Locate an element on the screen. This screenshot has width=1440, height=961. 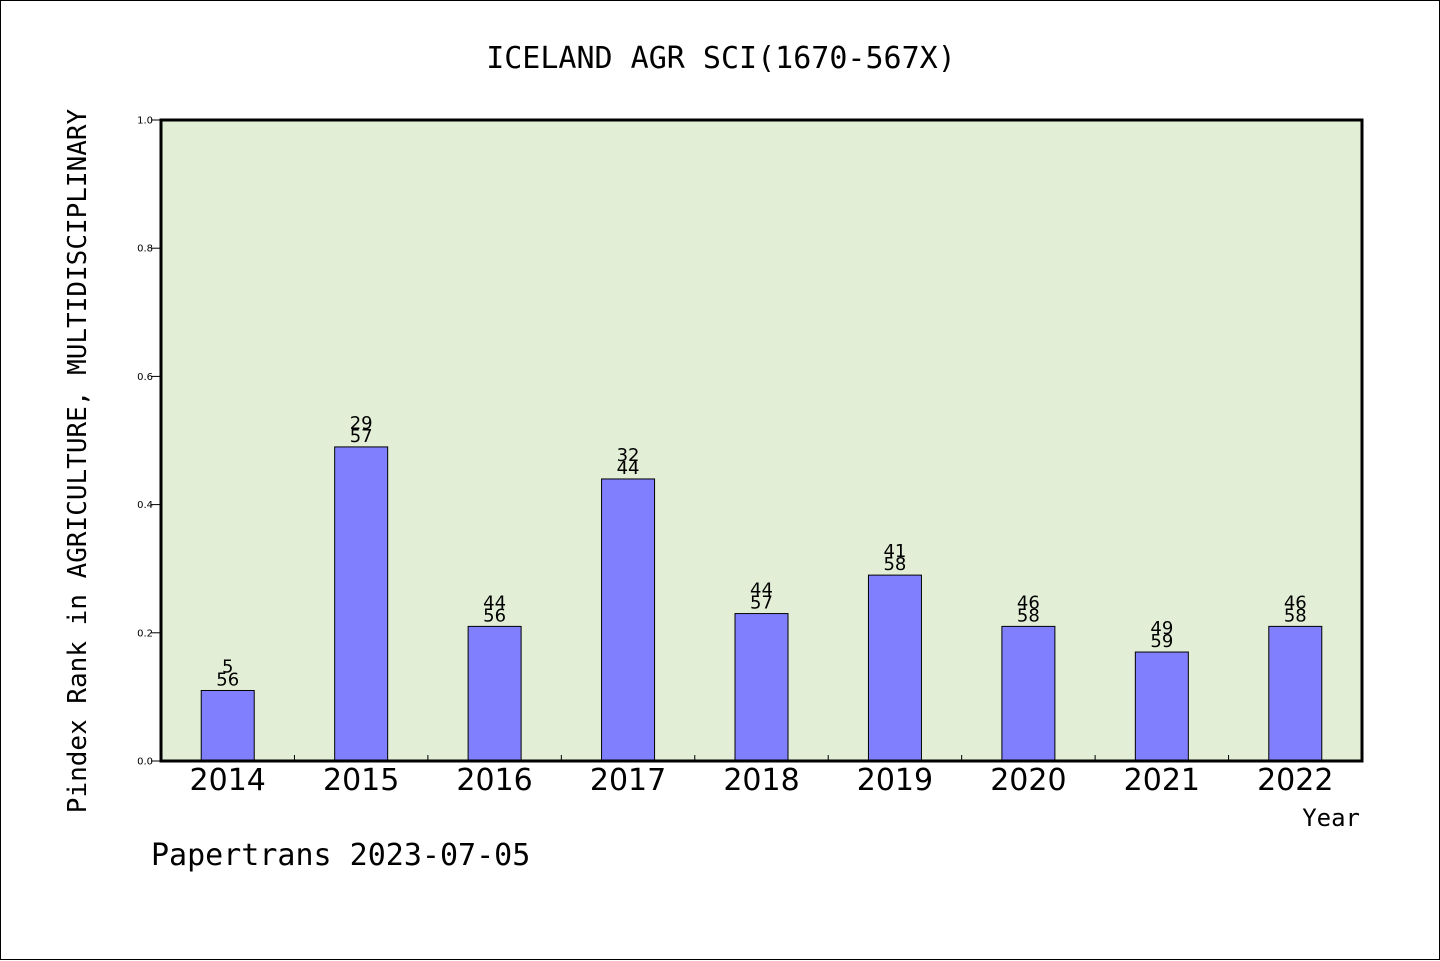
bar-rank-label: 49 is located at coordinates (1161, 628).